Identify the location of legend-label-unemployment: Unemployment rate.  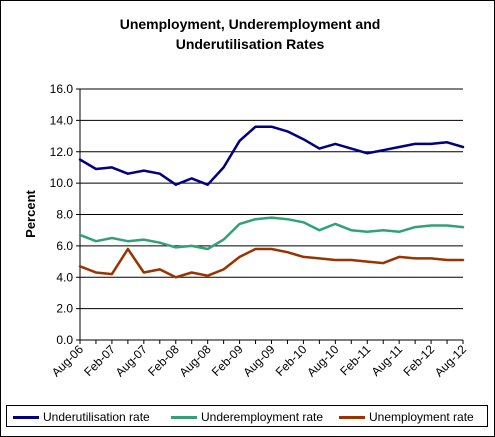
(421, 417).